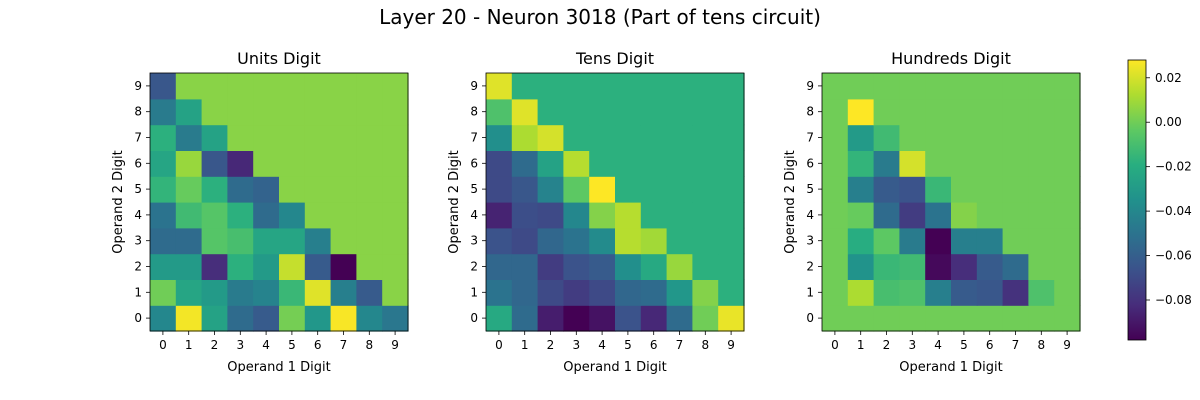  I want to click on heatmap-cells, so click(951, 202).